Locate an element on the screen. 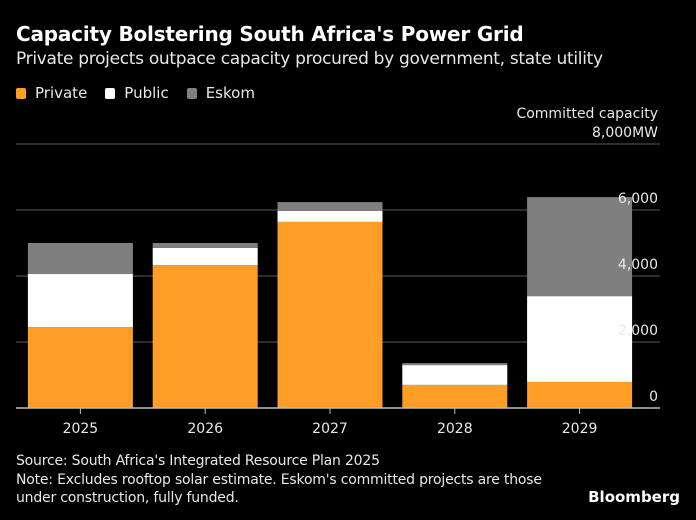 Image resolution: width=696 pixels, height=520 pixels. y-tick-labels: 0 2,000 4,000 6,000 8,000MW is located at coordinates (625, 265).